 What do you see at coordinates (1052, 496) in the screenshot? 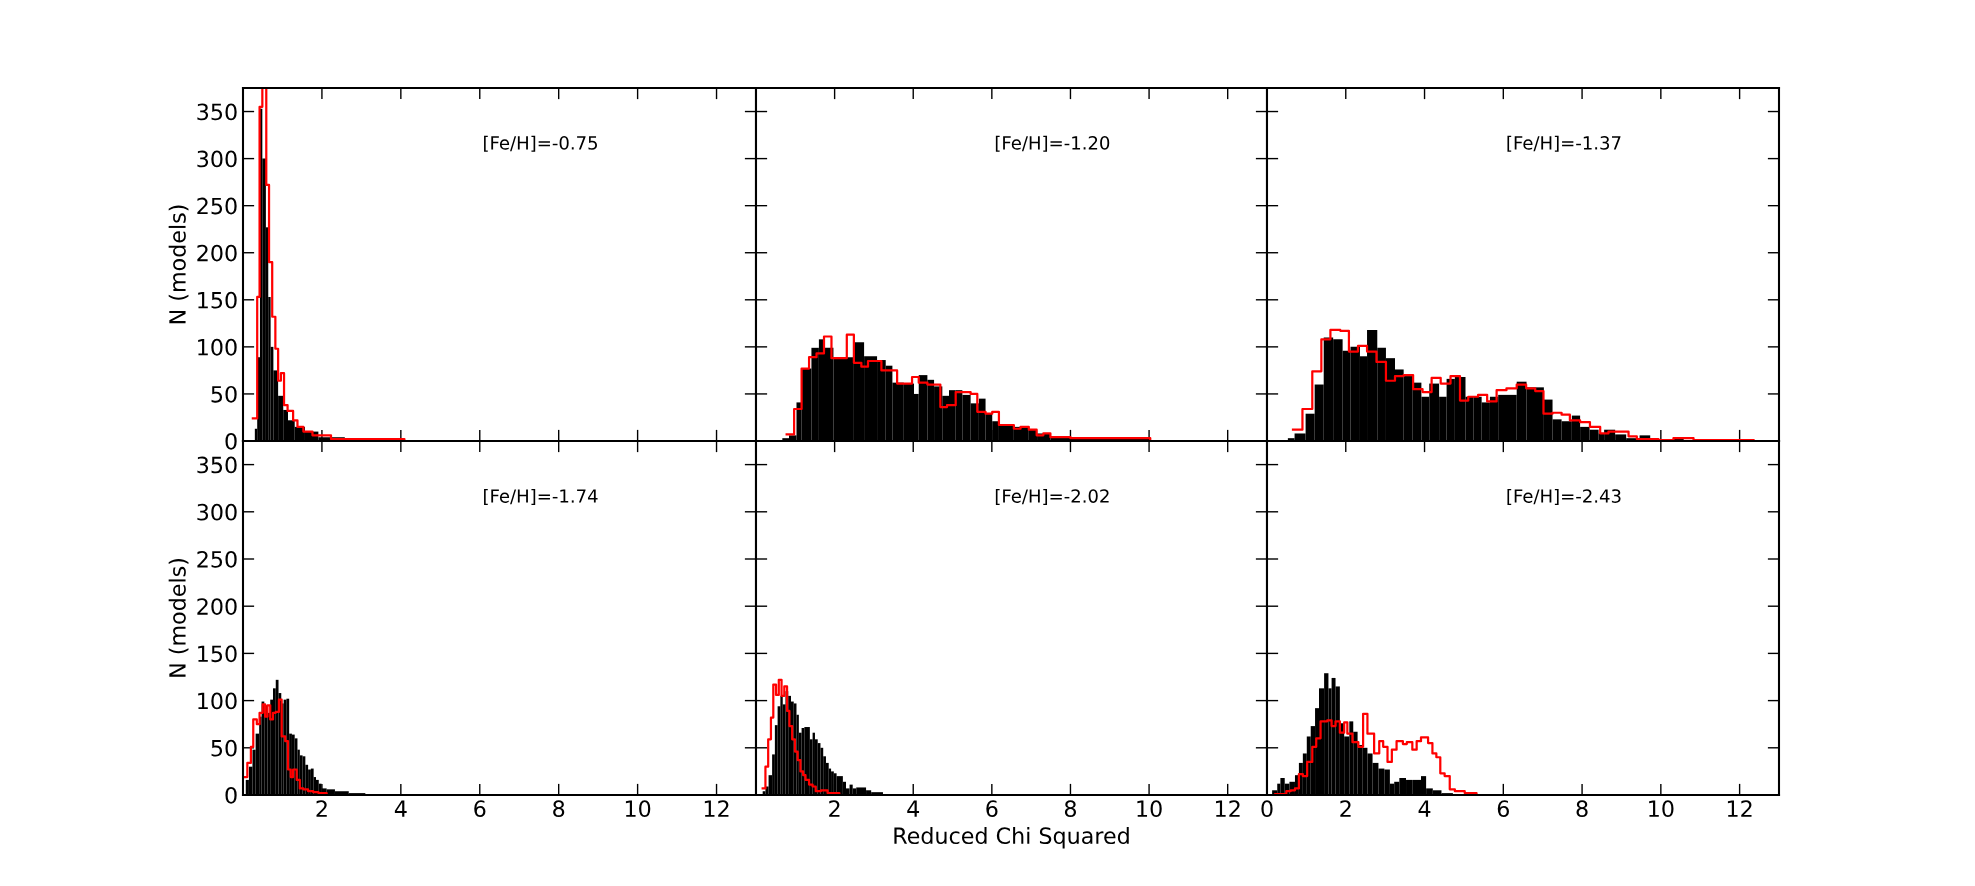
I see `annotation: [Fe/H]=-2.02` at bounding box center [1052, 496].